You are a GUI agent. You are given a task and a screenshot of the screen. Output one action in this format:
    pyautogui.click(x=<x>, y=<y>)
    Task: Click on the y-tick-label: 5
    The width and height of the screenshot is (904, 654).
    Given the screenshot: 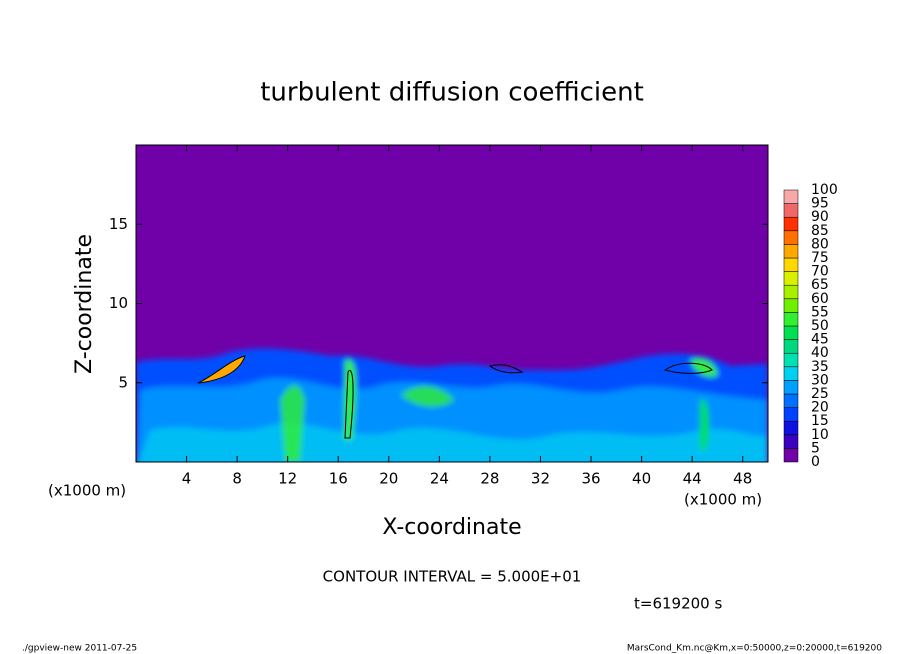 What is the action you would take?
    pyautogui.click(x=123, y=382)
    